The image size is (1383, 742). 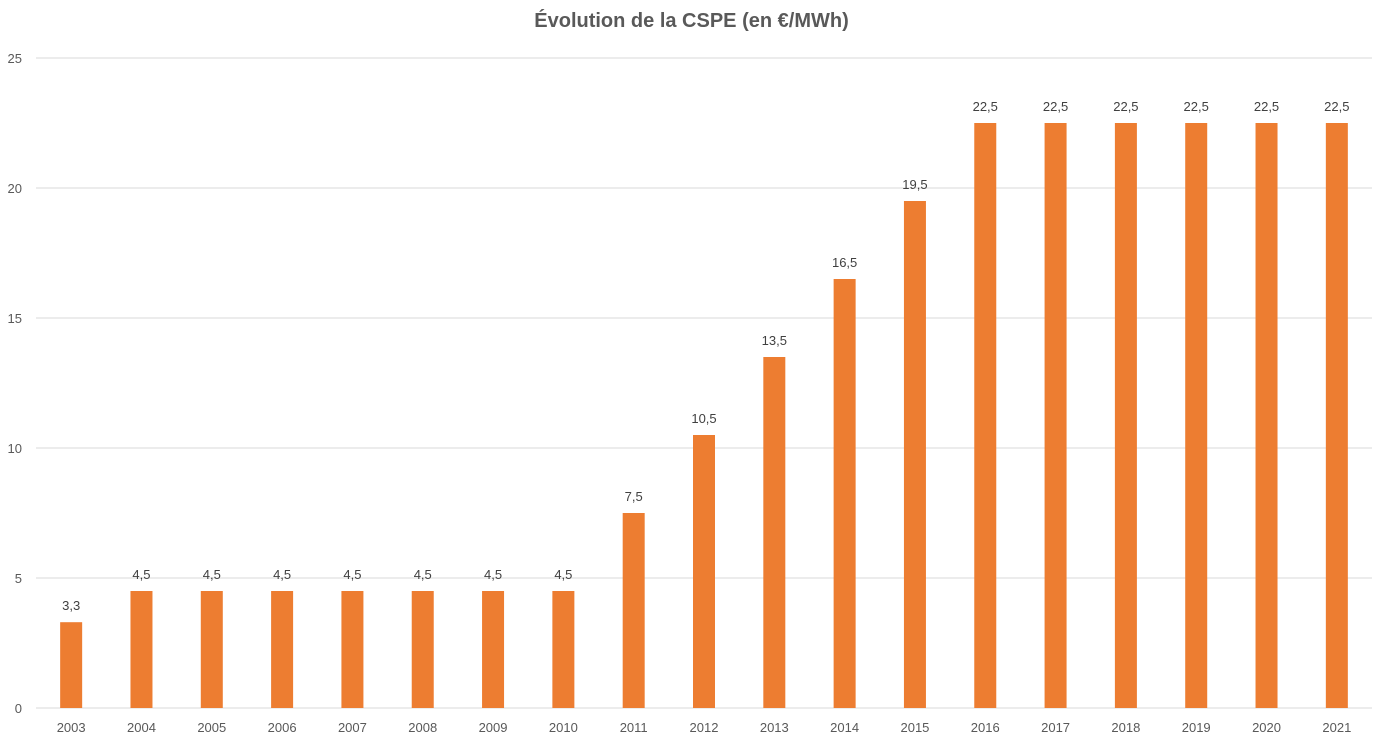 What do you see at coordinates (704, 727) in the screenshot?
I see `x-tick-label: 2012` at bounding box center [704, 727].